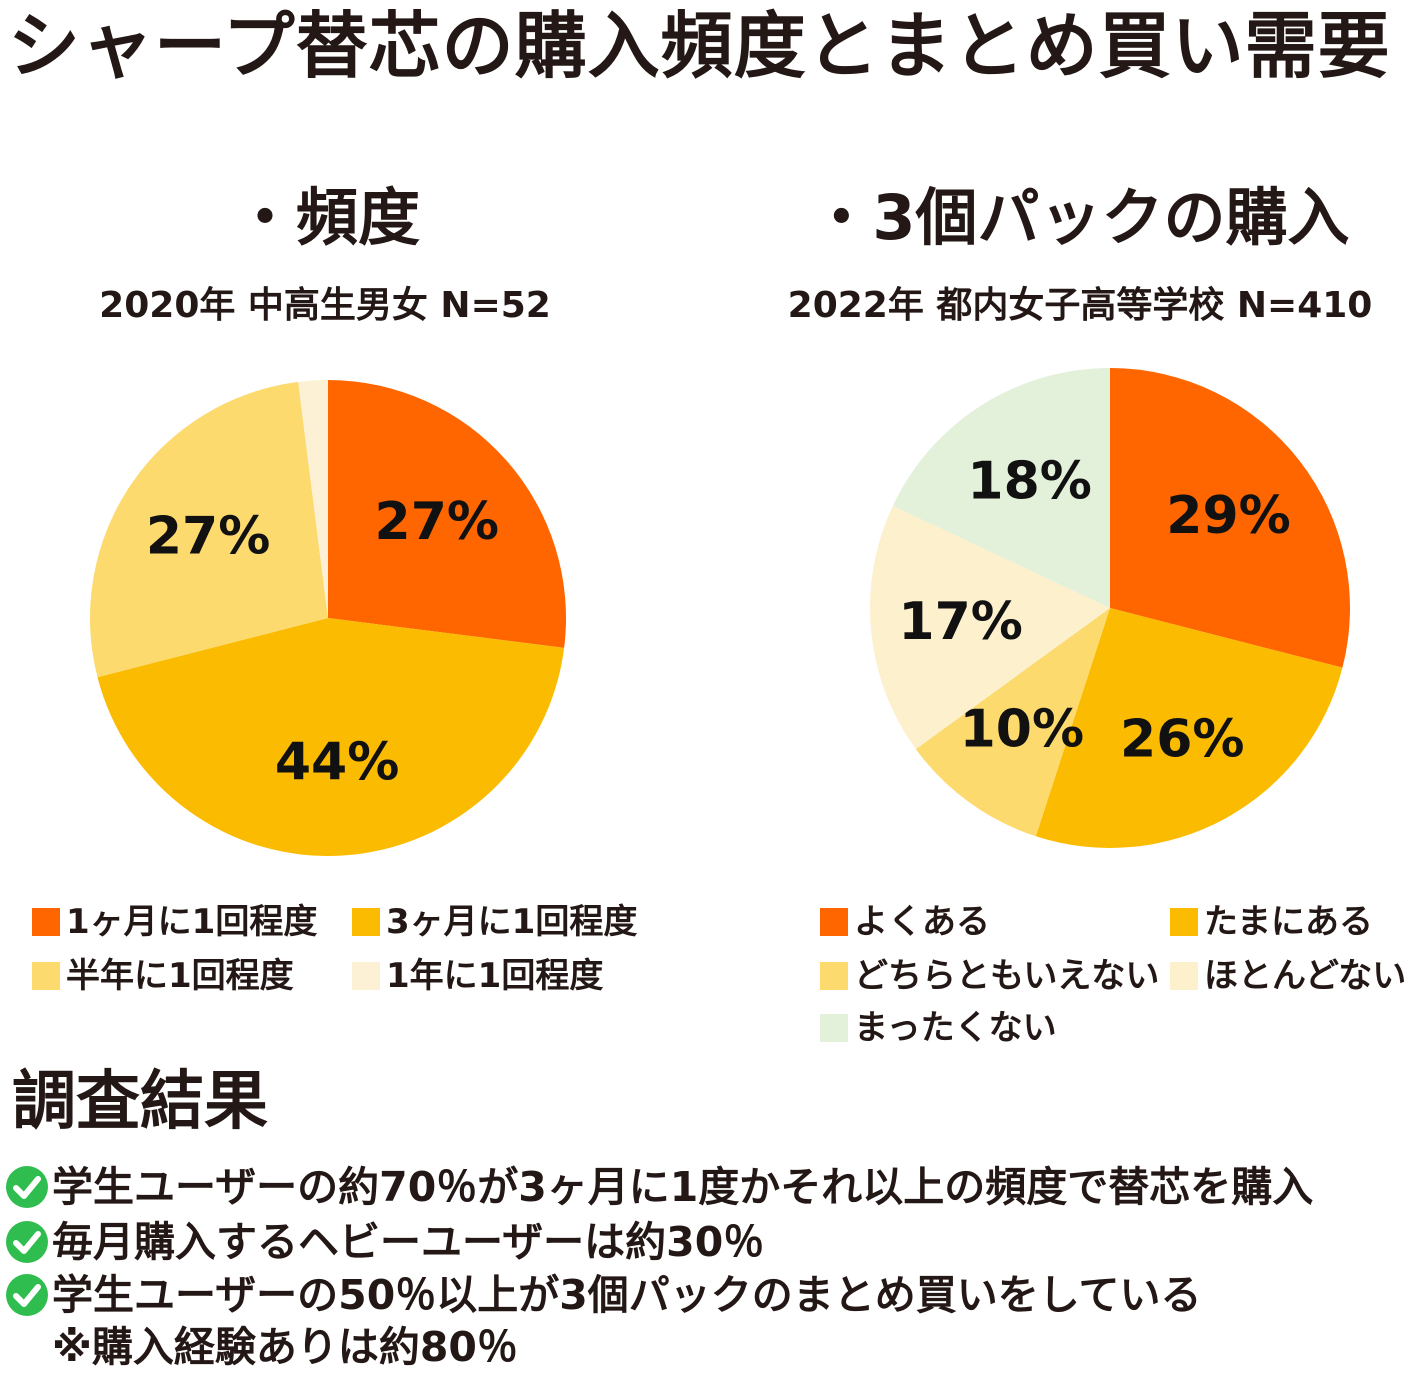 Image resolution: width=1406 pixels, height=1375 pixels. I want to click on main-title: シャープ替芯の購入頻度とまとめ買い需要, so click(699, 46).